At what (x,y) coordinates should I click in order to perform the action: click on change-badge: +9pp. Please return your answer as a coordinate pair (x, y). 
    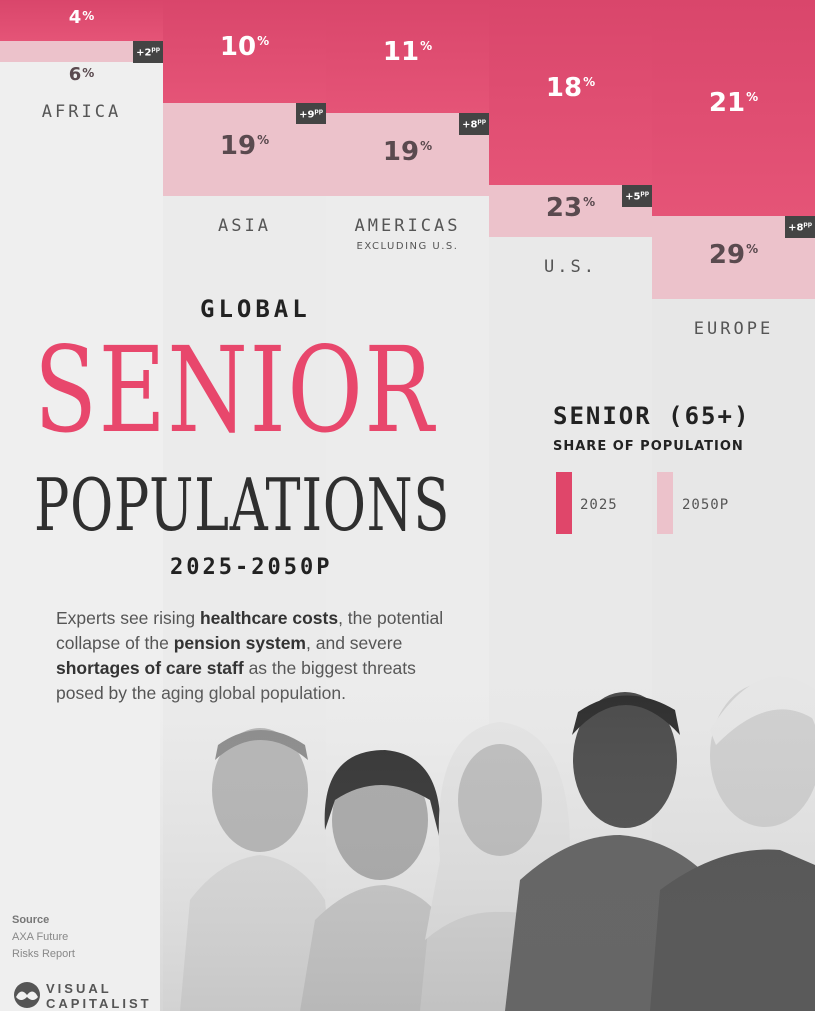
    Looking at the image, I should click on (311, 114).